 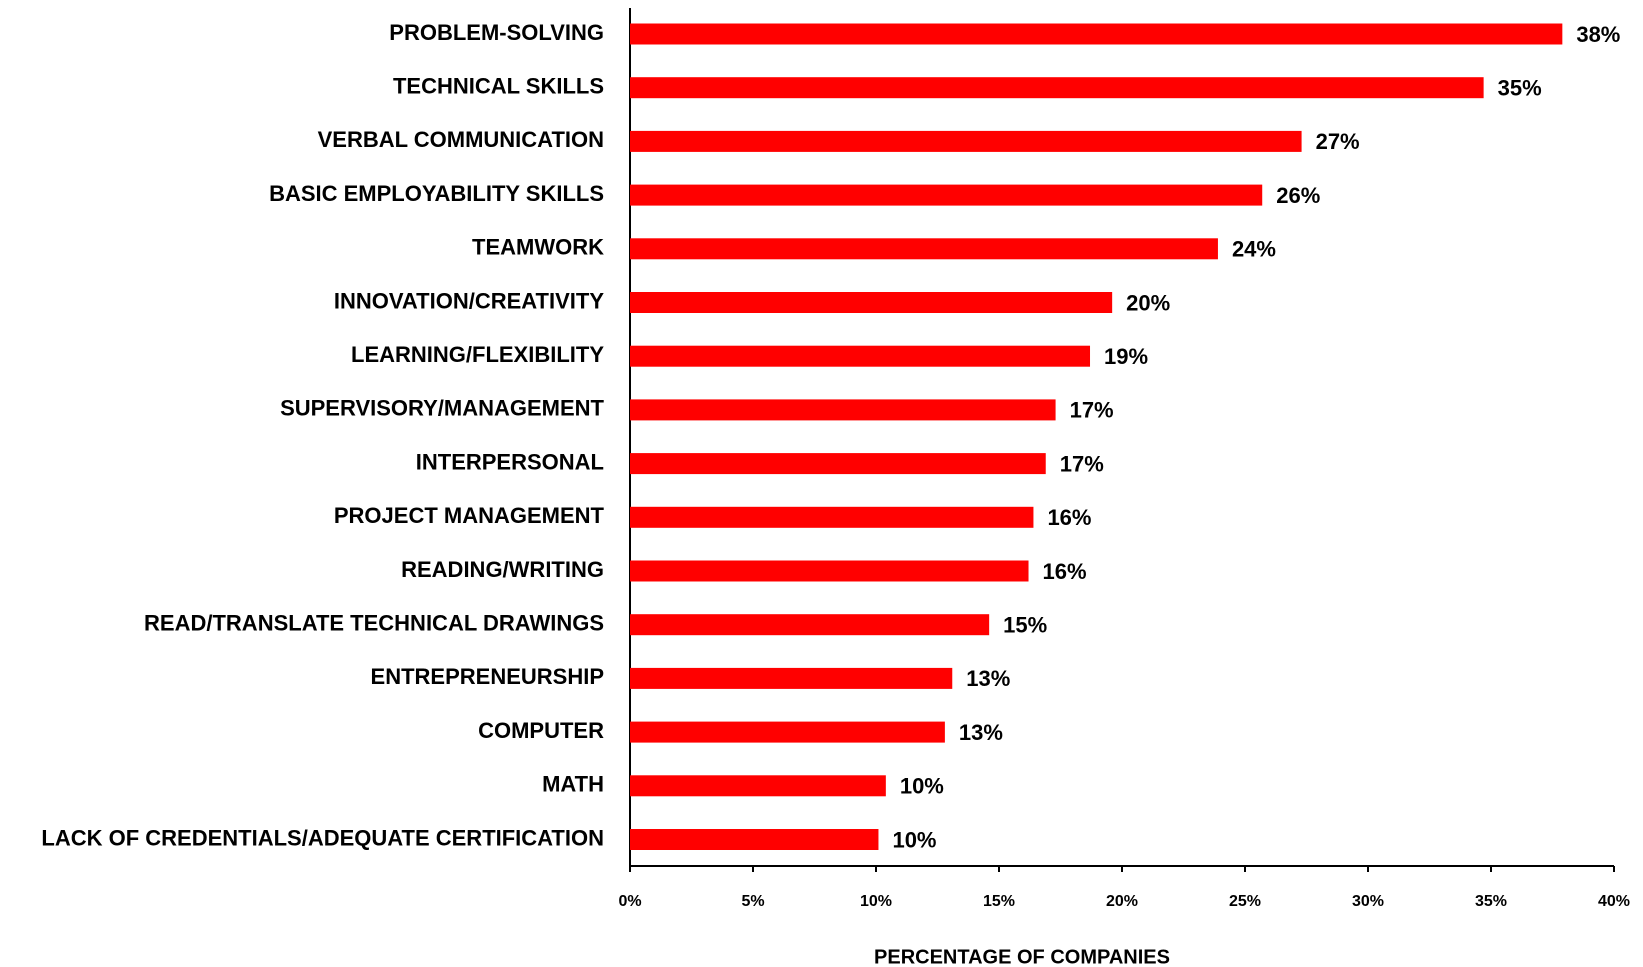 I want to click on category-label: BASIC EMPLOYABILITY SKILLS, so click(x=436, y=193).